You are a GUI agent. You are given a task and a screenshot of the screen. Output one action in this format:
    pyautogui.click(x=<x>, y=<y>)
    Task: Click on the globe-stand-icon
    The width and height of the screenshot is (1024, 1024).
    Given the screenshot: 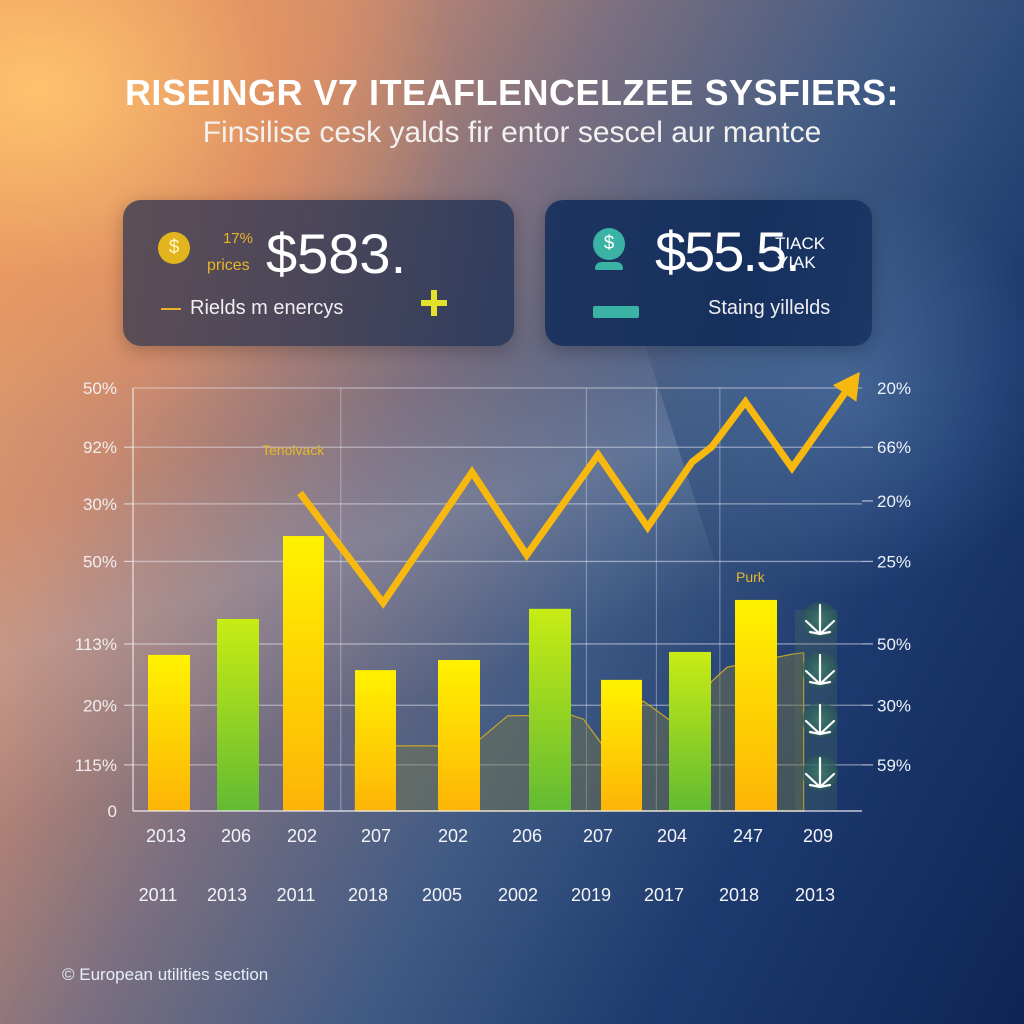 What is the action you would take?
    pyautogui.click(x=609, y=266)
    